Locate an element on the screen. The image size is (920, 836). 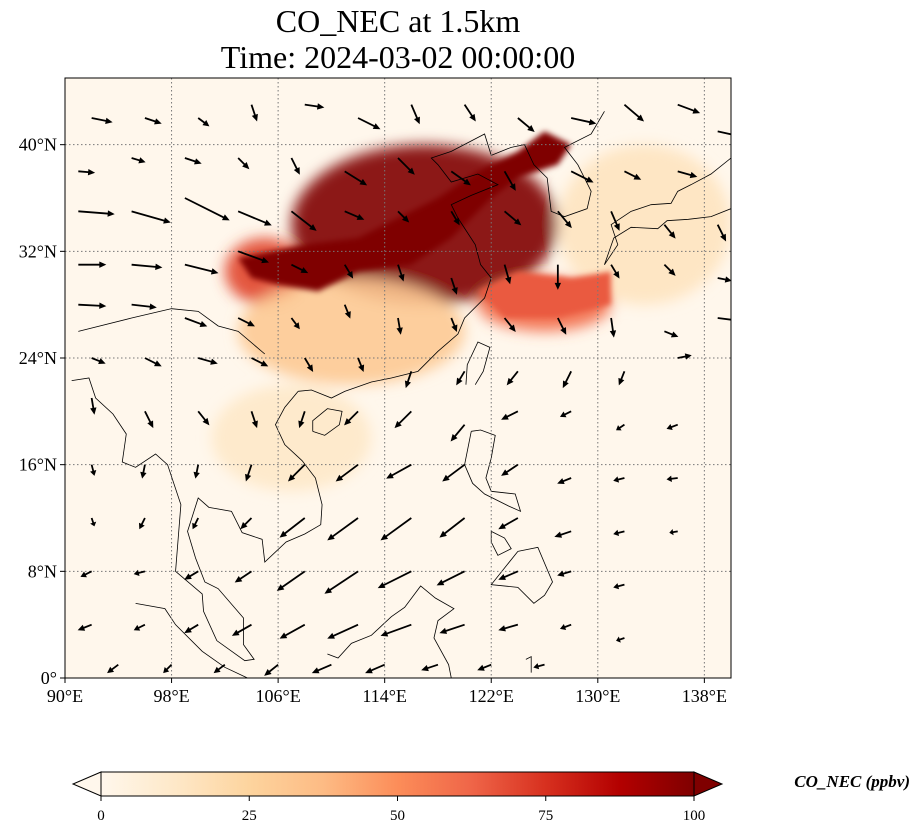
chart-title-line-2: Time: 2024-03-02 00:00:00 is located at coordinates (398, 57).